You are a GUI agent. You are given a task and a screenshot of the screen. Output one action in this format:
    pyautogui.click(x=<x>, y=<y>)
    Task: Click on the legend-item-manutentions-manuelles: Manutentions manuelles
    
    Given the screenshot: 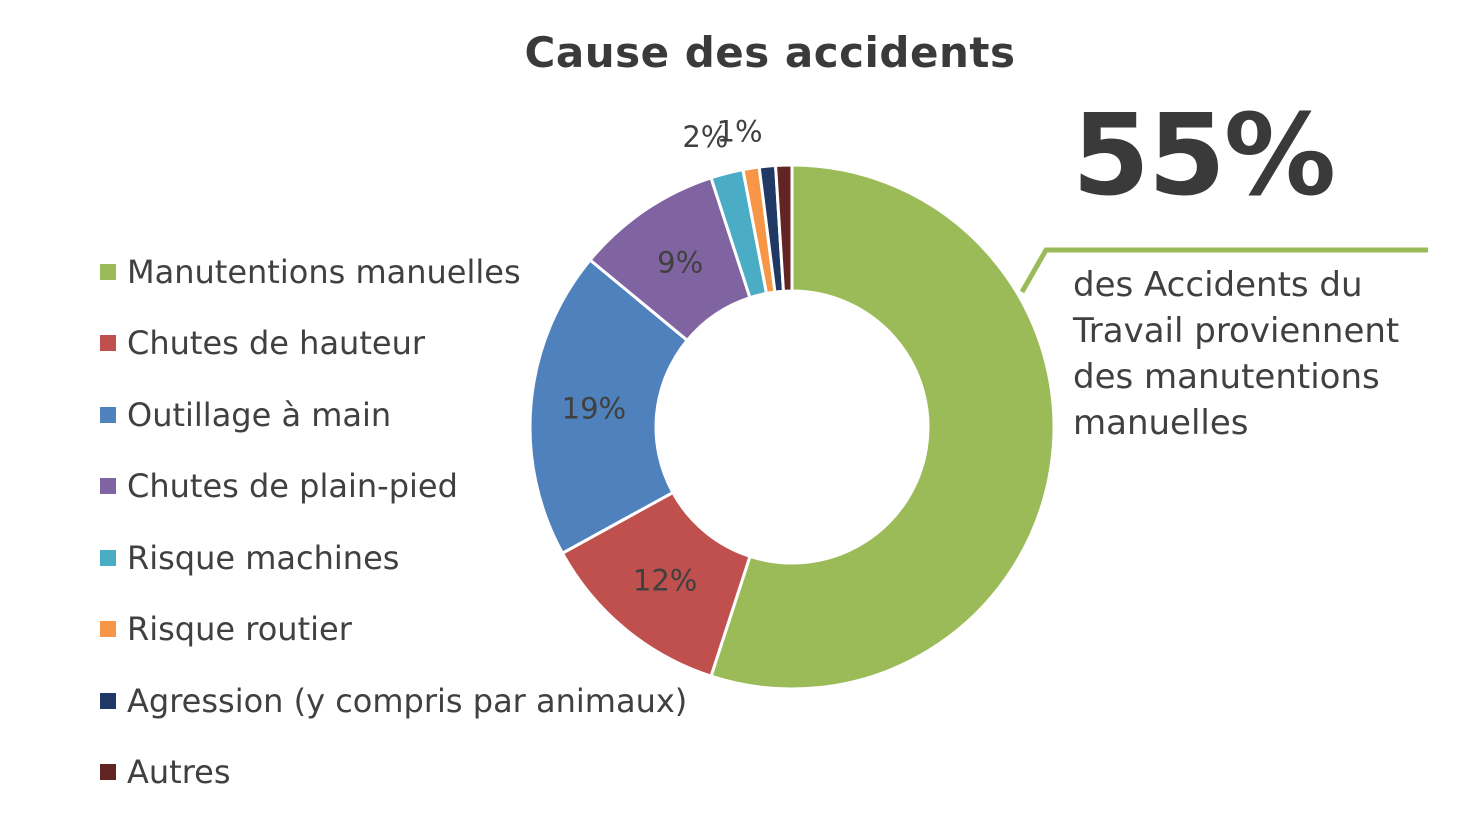 What is the action you would take?
    pyautogui.click(x=393, y=272)
    